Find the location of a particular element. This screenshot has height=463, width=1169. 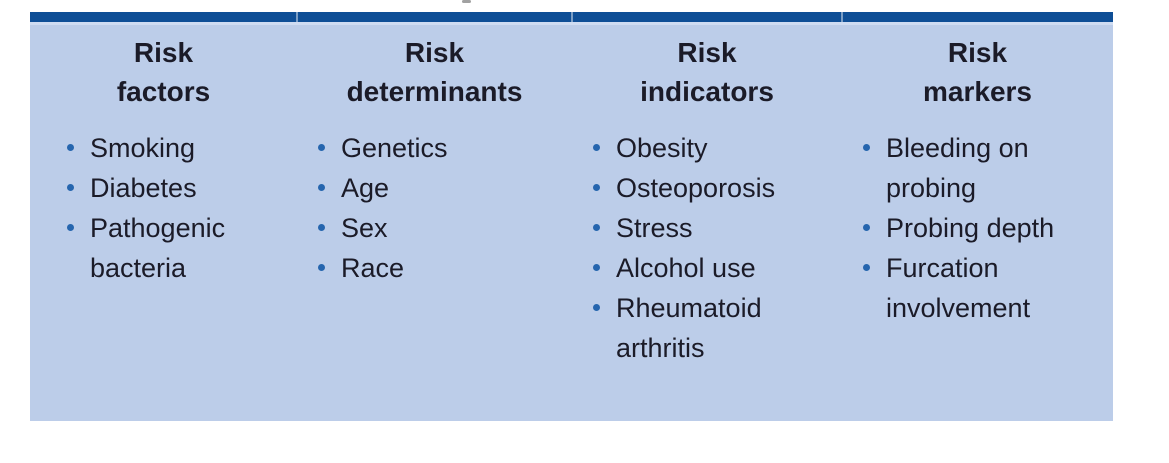

column-title-line2: determinants is located at coordinates (434, 91).